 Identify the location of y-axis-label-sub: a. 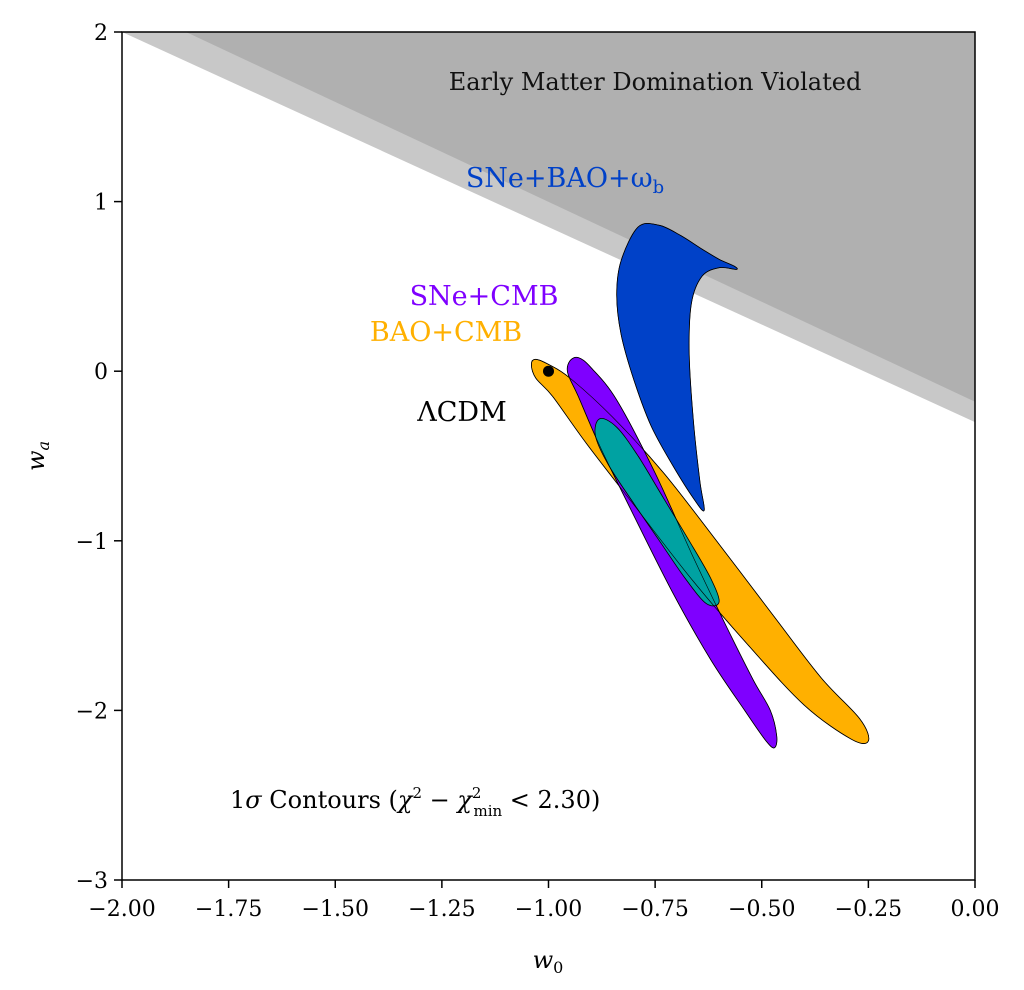
(43, 446).